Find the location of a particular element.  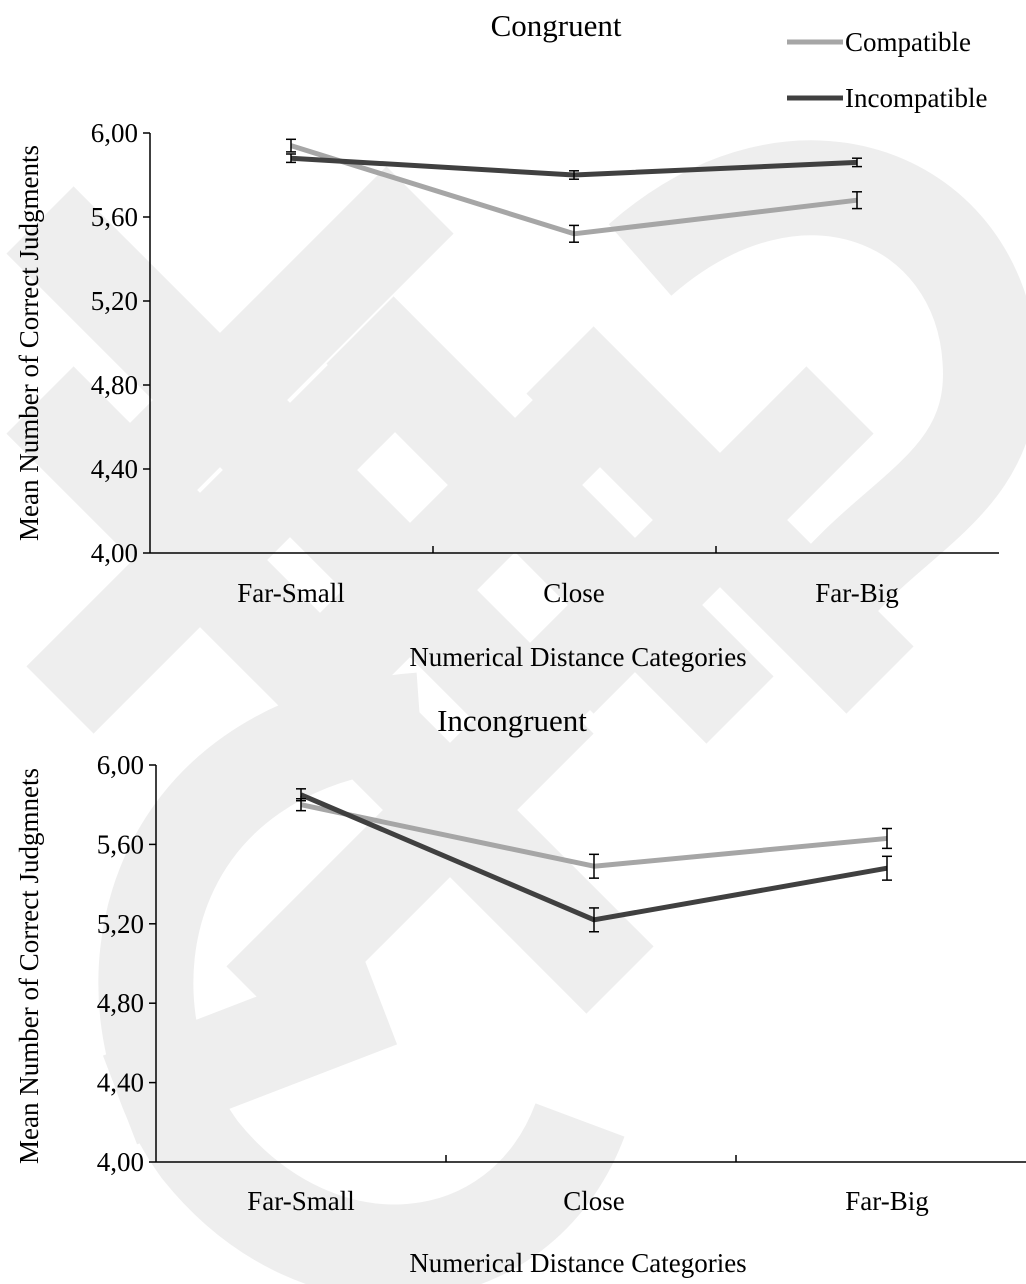

y-axis-label: Mean Number of Correct Judgmnets is located at coordinates (29, 966).